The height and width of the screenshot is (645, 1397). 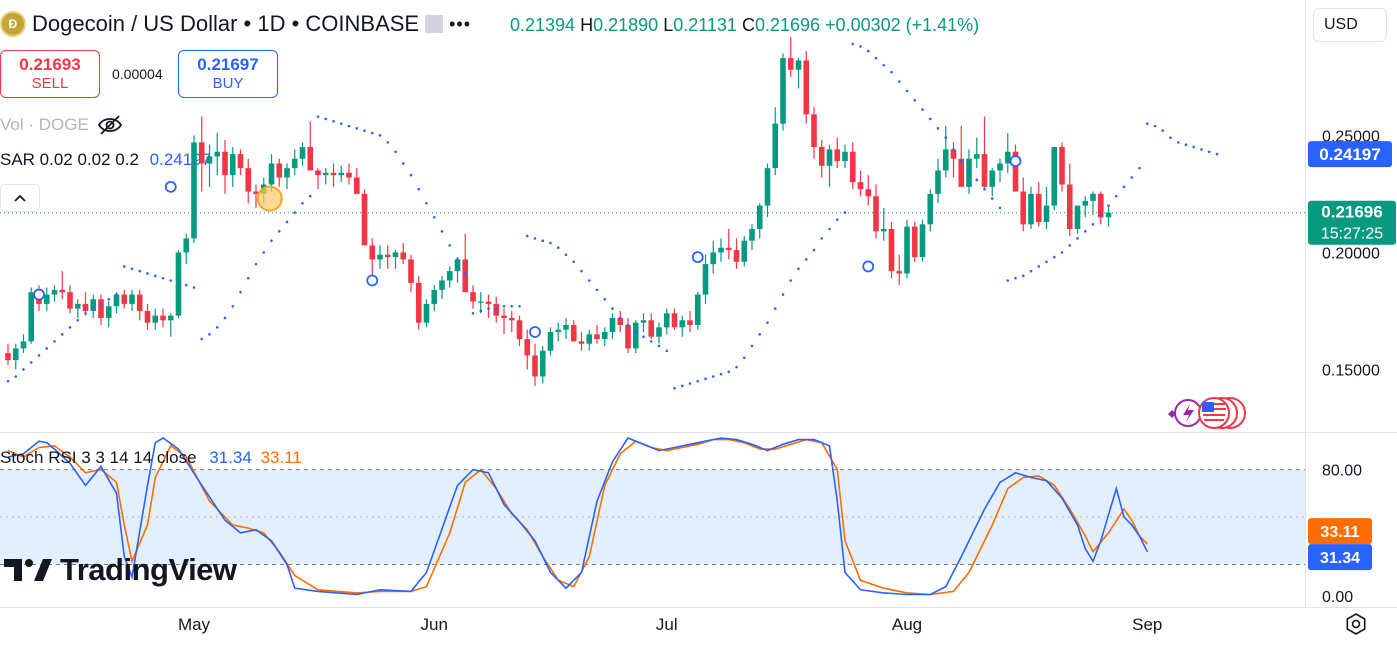 I want to click on stoch-k-text: 31.34, so click(x=1340, y=558).